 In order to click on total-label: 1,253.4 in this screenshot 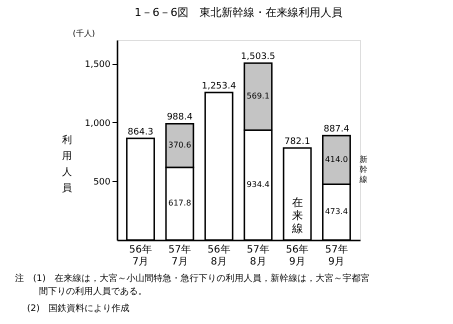, I will do `click(219, 87)`.